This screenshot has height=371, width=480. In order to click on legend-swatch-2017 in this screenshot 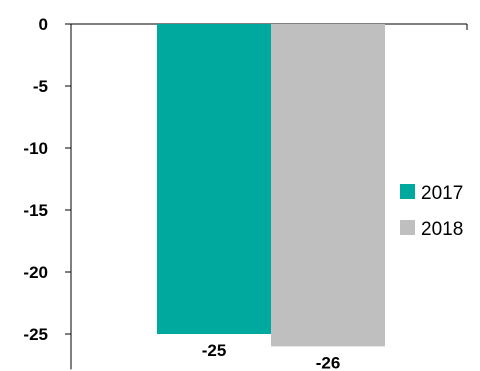, I will do `click(407, 191)`.